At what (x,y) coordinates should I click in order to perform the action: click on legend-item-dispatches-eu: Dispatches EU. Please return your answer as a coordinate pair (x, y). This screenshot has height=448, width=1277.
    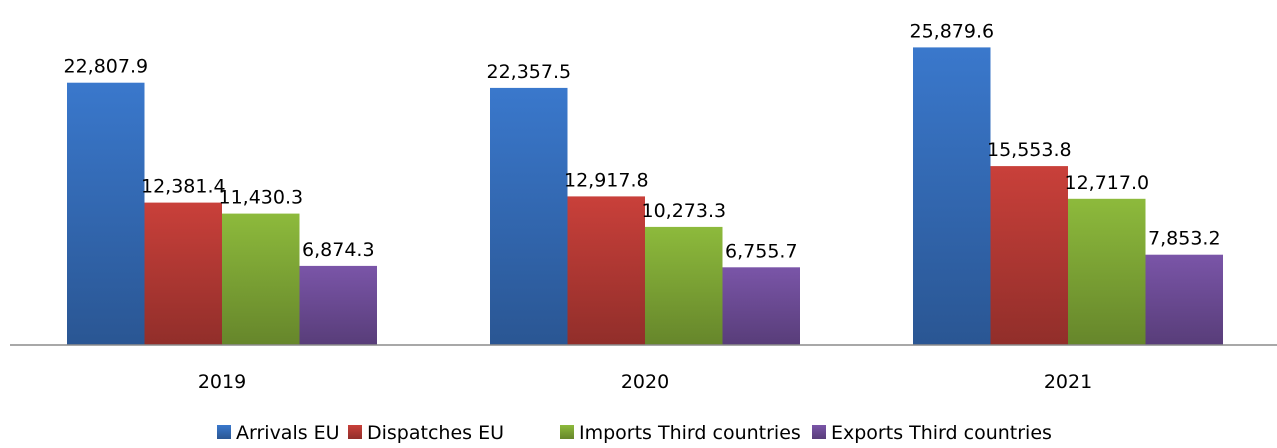
    Looking at the image, I should click on (426, 433).